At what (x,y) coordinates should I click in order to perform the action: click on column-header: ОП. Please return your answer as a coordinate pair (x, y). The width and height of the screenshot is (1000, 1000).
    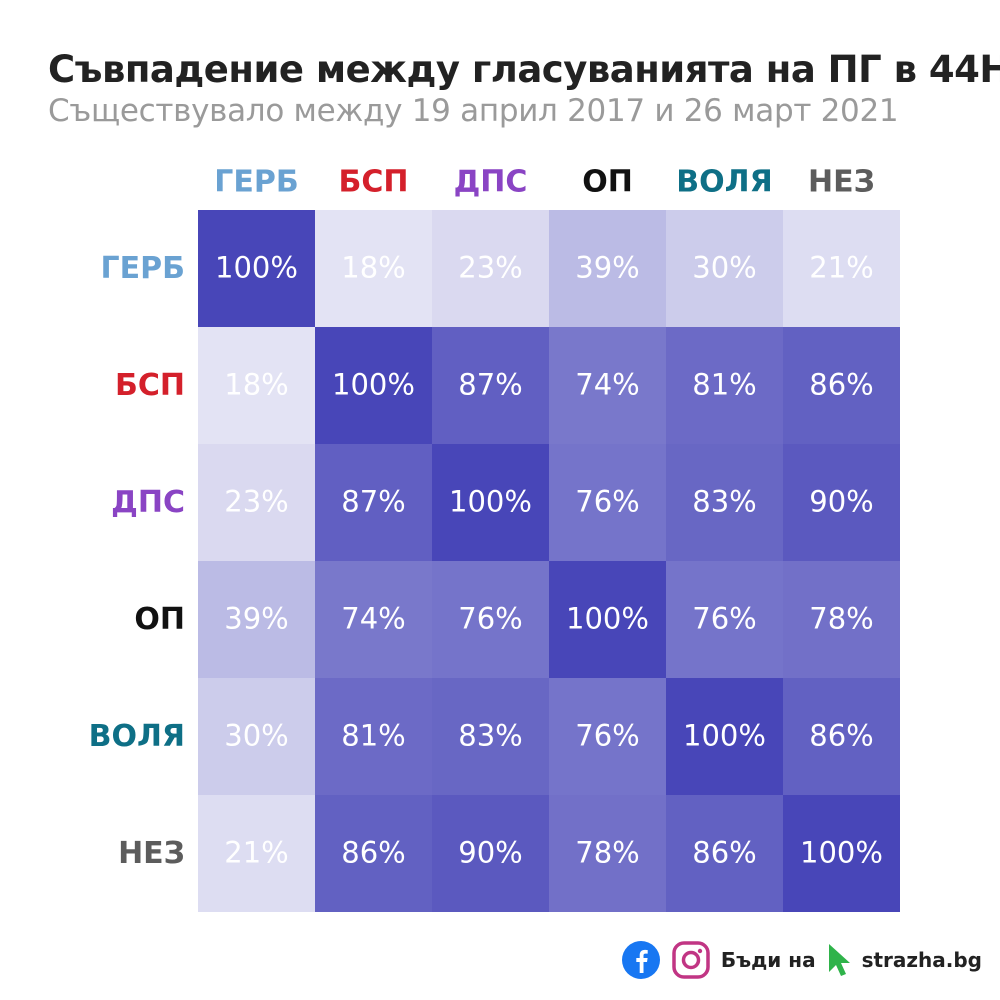
    Looking at the image, I should click on (607, 182).